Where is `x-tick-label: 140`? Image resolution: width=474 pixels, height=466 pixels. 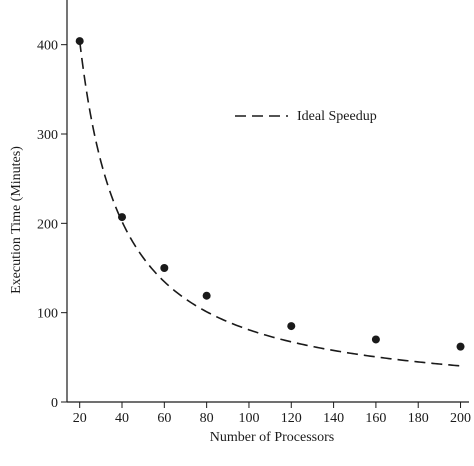 x-tick-label: 140 is located at coordinates (333, 418).